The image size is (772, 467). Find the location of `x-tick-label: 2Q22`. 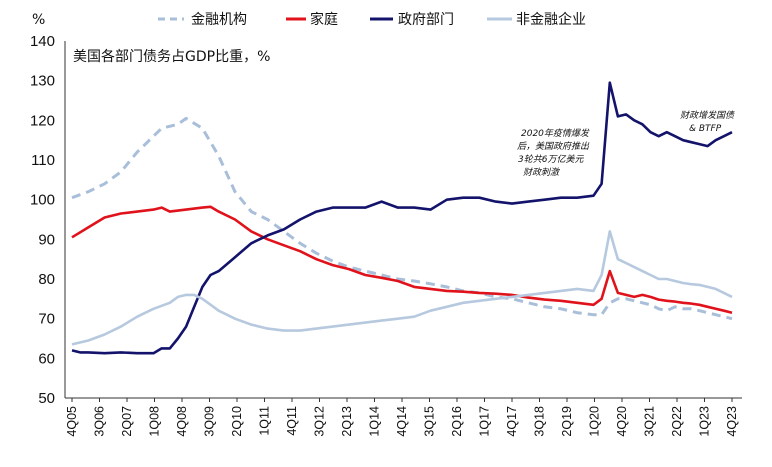

x-tick-label: 2Q22 is located at coordinates (677, 421).